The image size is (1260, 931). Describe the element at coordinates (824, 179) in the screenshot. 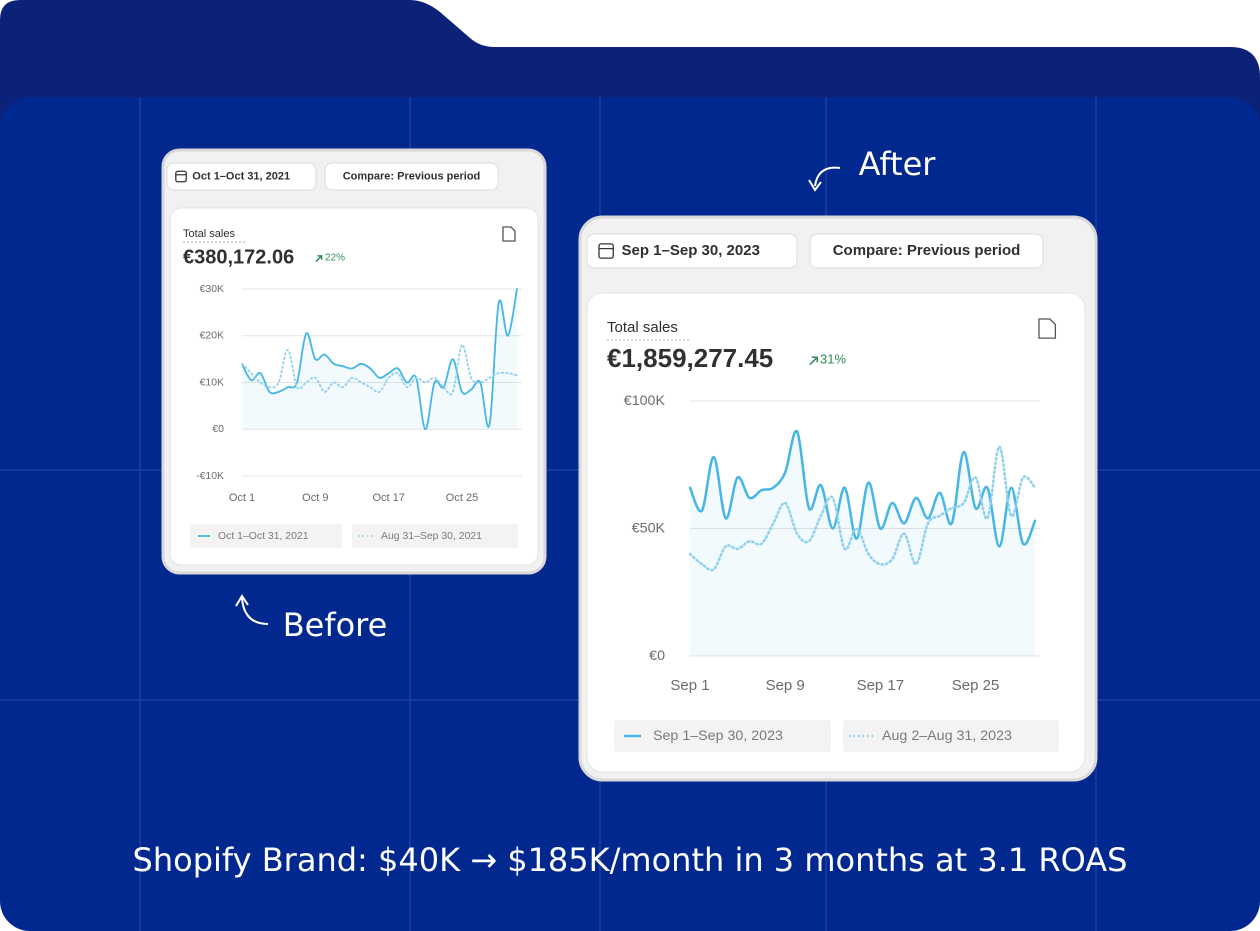

I see `after-arrow` at that location.